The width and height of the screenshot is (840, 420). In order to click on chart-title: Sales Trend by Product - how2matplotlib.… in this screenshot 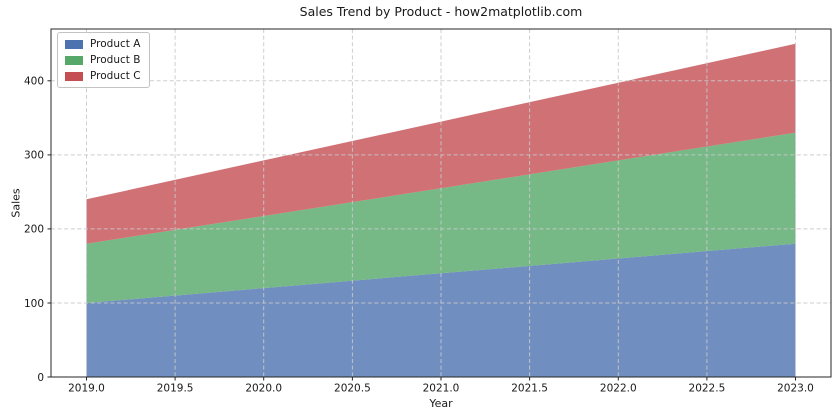, I will do `click(441, 11)`.